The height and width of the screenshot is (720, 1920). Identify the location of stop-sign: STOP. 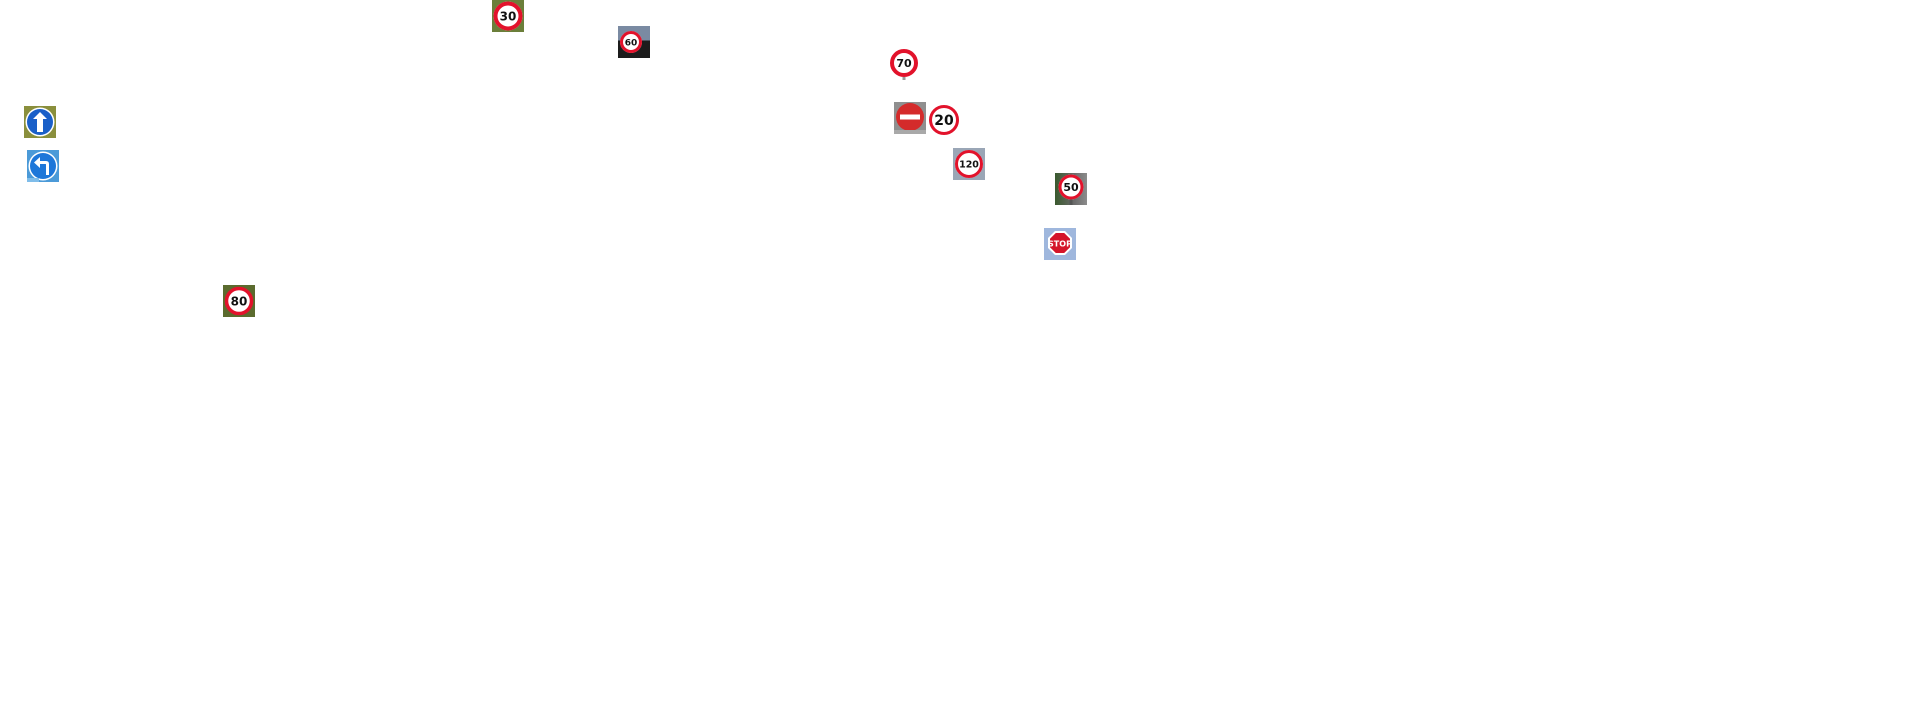
(1060, 244).